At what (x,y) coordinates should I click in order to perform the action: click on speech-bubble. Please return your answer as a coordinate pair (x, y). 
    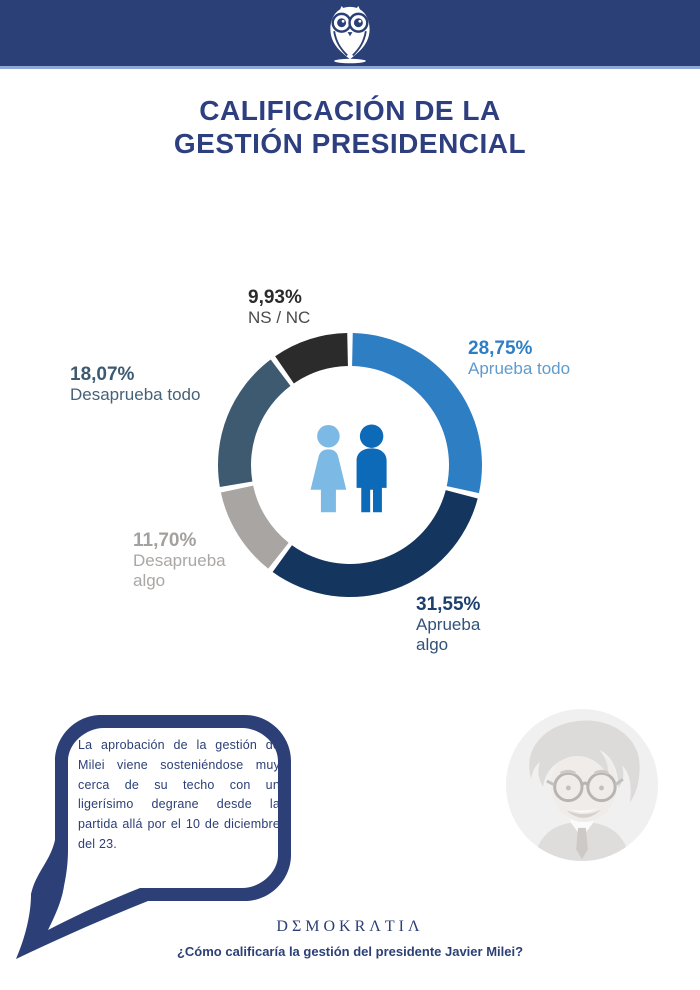
    Looking at the image, I should click on (153, 837).